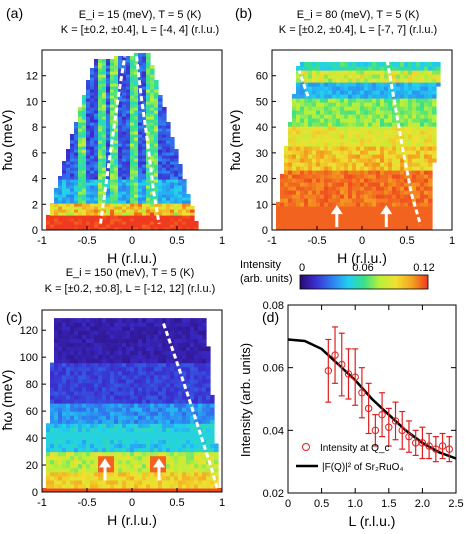  What do you see at coordinates (35, 205) in the screenshot?
I see `y-tick-label: 2` at bounding box center [35, 205].